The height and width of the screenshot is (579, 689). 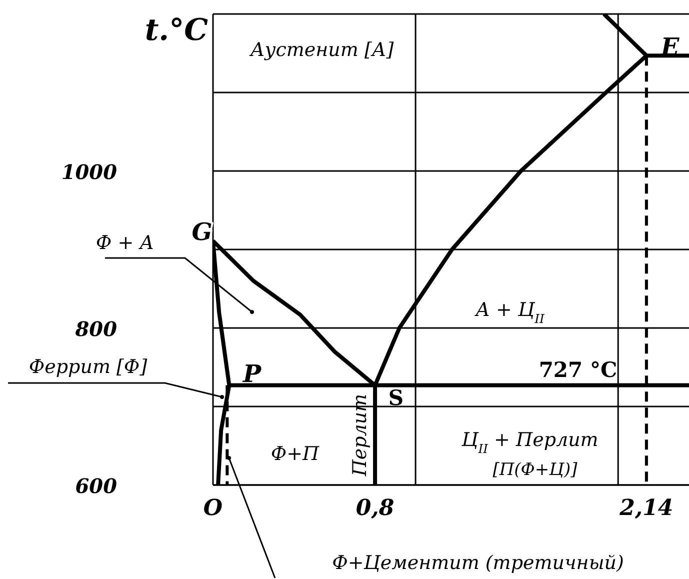 What do you see at coordinates (96, 329) in the screenshot?
I see `y-tick-label: 800` at bounding box center [96, 329].